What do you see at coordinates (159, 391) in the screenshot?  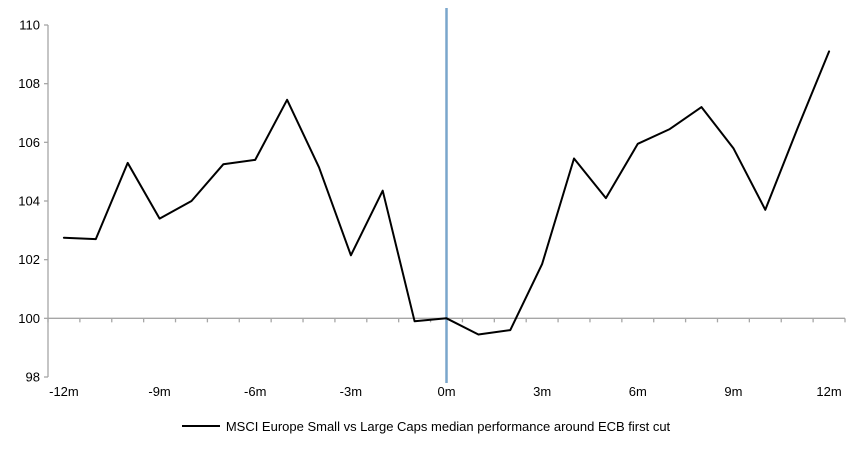 I see `x-tick-label: -9m` at bounding box center [159, 391].